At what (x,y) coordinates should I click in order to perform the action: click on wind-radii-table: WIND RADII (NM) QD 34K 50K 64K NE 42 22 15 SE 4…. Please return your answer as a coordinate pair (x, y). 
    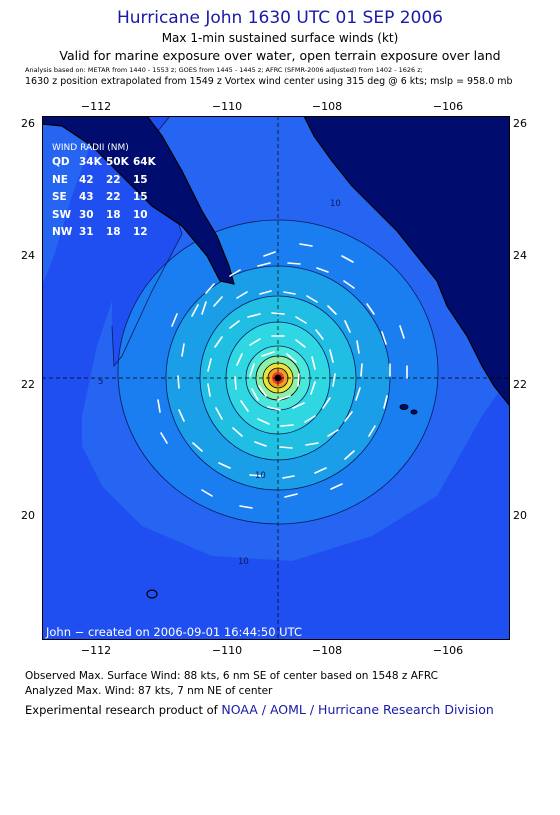
    Looking at the image, I should click on (106, 192).